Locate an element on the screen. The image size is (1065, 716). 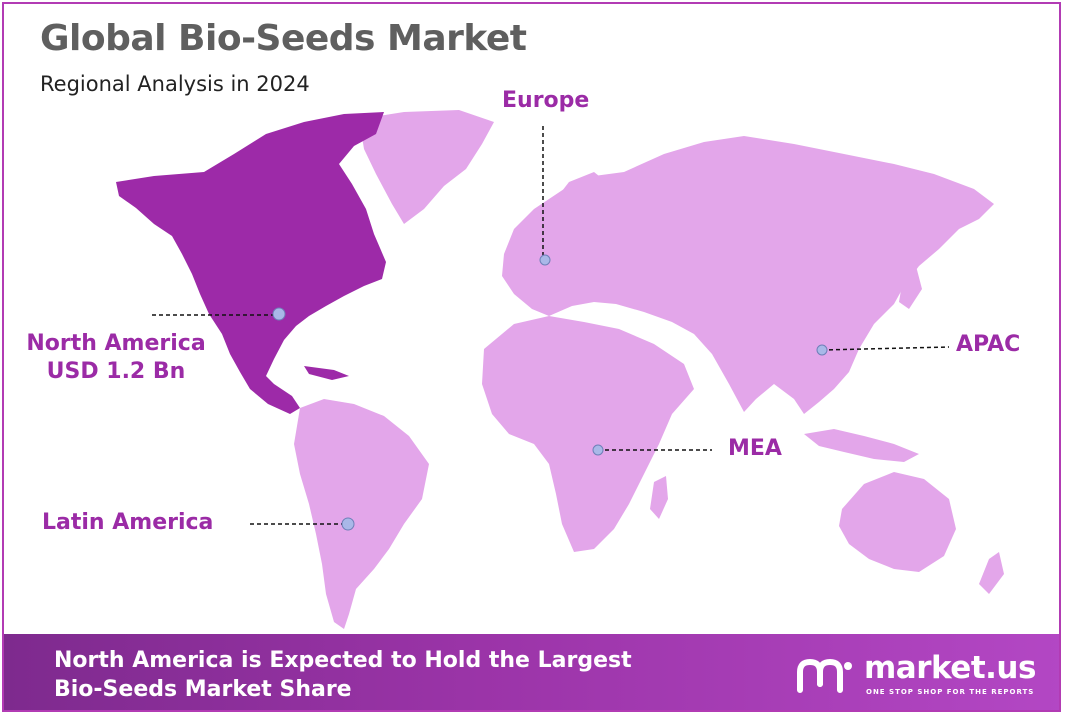
page-subtitle: Regional Analysis in 2024 is located at coordinates (175, 84).